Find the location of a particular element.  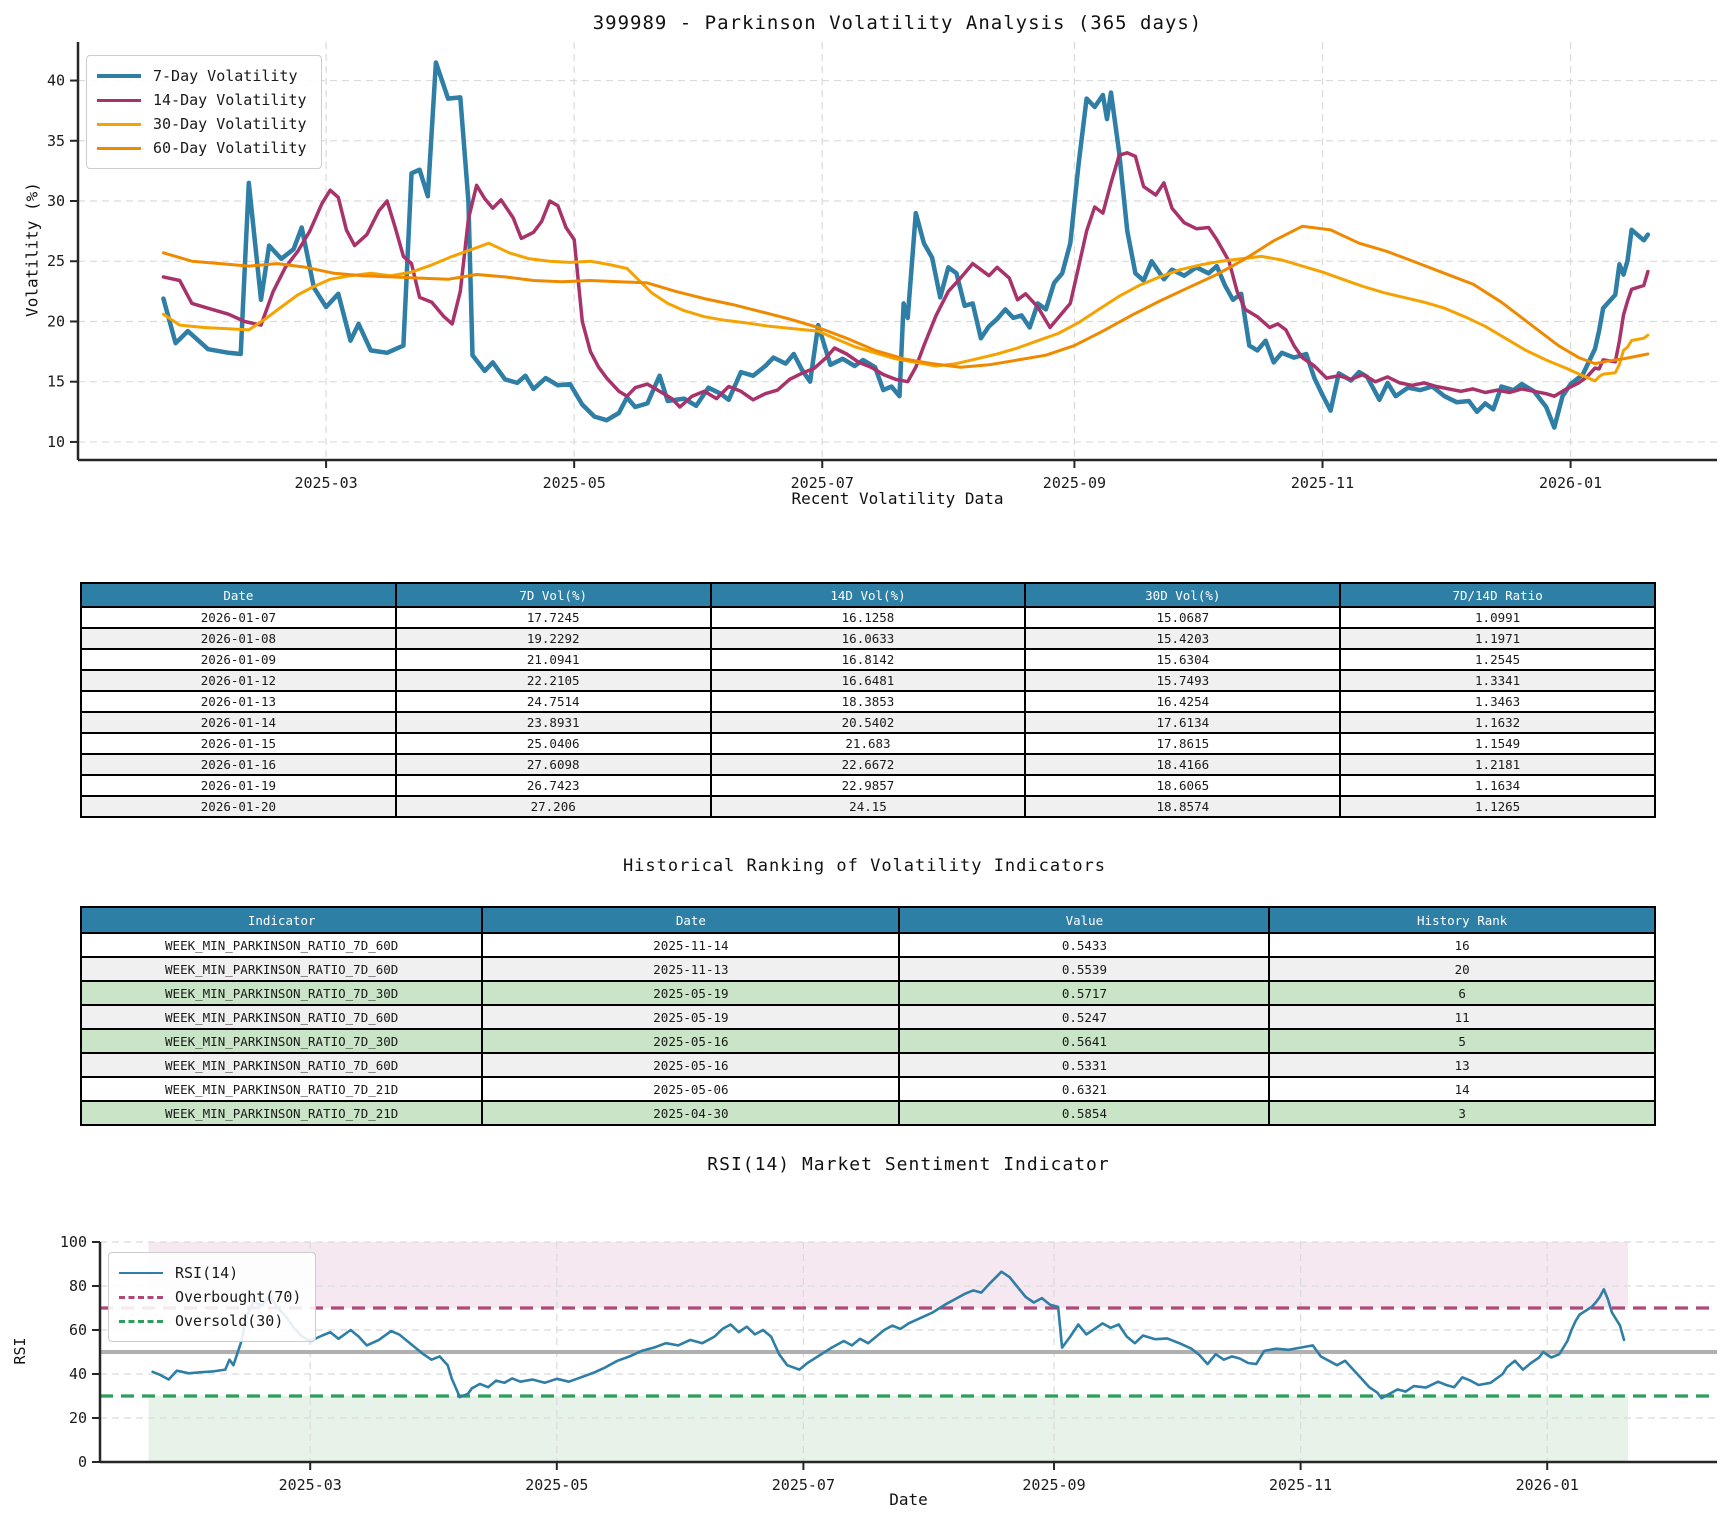

legend-label: RSI(14) is located at coordinates (207, 1273).